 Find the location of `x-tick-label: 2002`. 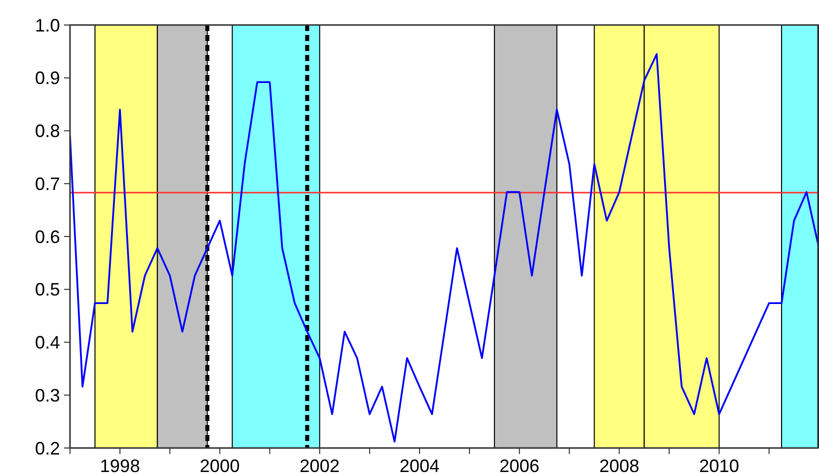

x-tick-label: 2002 is located at coordinates (320, 466).